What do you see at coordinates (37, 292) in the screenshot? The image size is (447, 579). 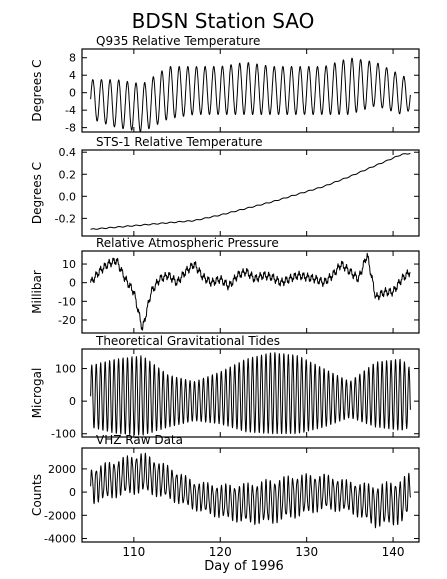 I see `y-axis-label: Millibar` at bounding box center [37, 292].